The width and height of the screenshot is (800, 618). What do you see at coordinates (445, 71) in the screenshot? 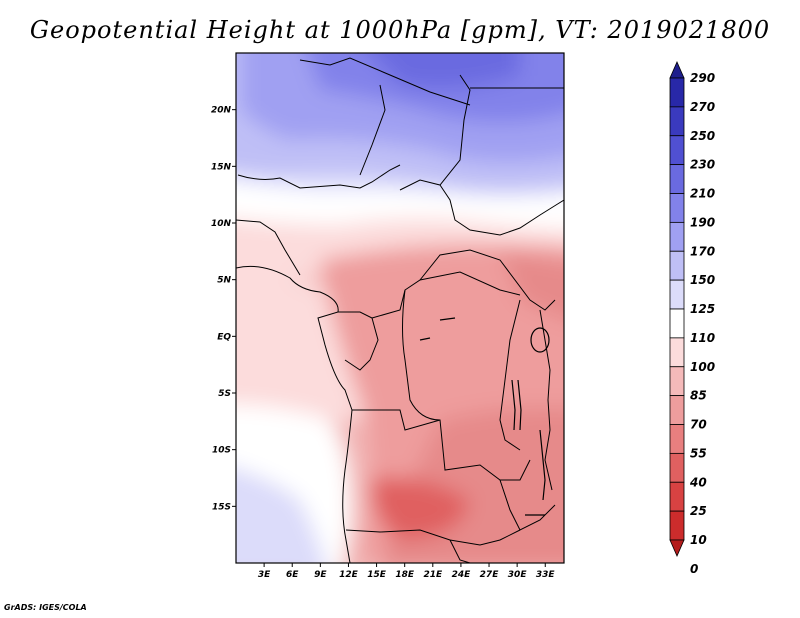
I see `field-sahara-core` at bounding box center [445, 71].